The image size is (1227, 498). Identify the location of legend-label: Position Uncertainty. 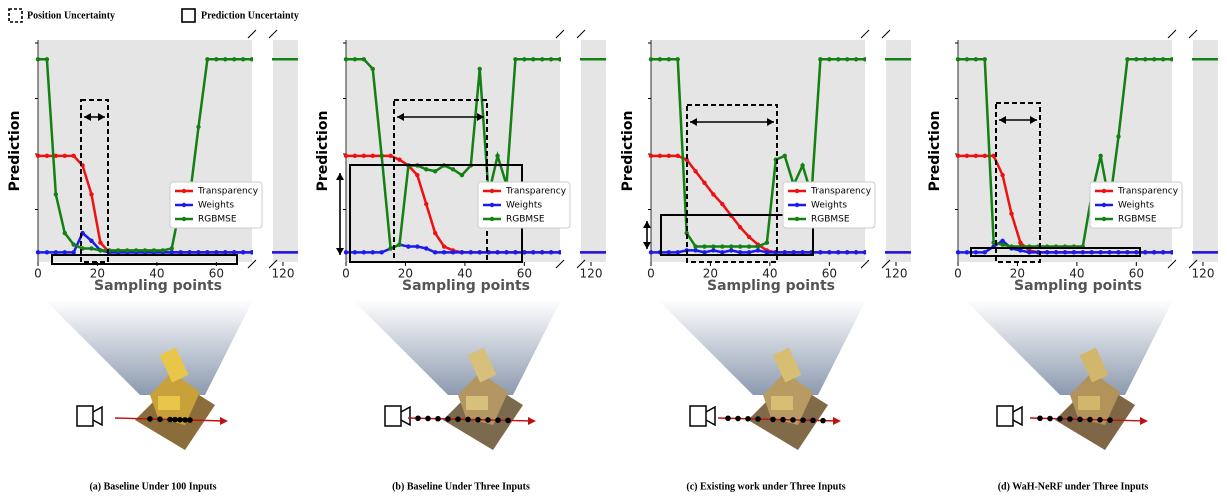
(71, 15).